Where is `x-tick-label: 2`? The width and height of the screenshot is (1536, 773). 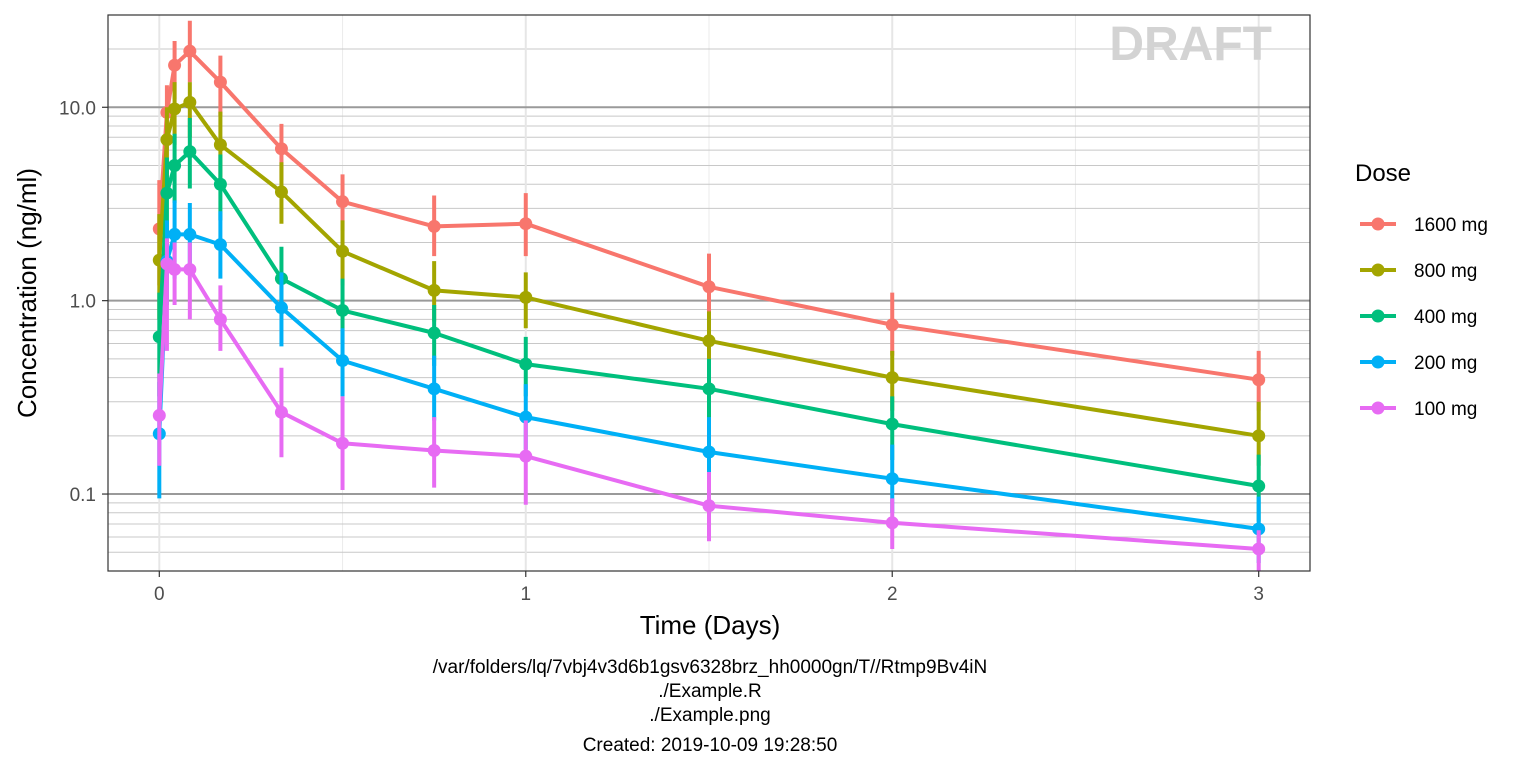
x-tick-label: 2 is located at coordinates (892, 594).